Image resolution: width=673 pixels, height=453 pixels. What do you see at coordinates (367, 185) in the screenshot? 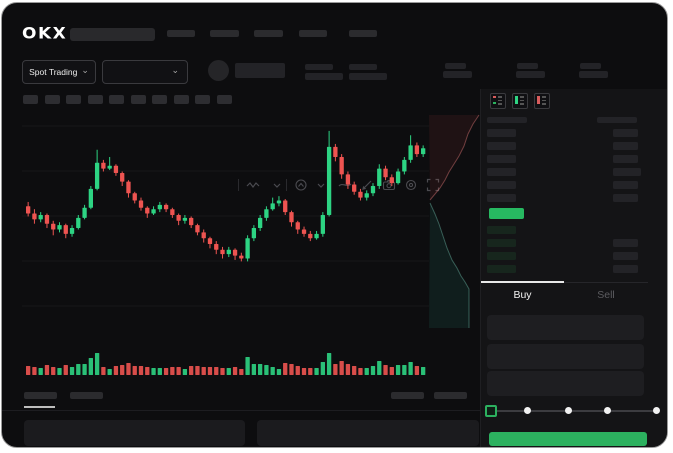
I see `brush-icon` at bounding box center [367, 185].